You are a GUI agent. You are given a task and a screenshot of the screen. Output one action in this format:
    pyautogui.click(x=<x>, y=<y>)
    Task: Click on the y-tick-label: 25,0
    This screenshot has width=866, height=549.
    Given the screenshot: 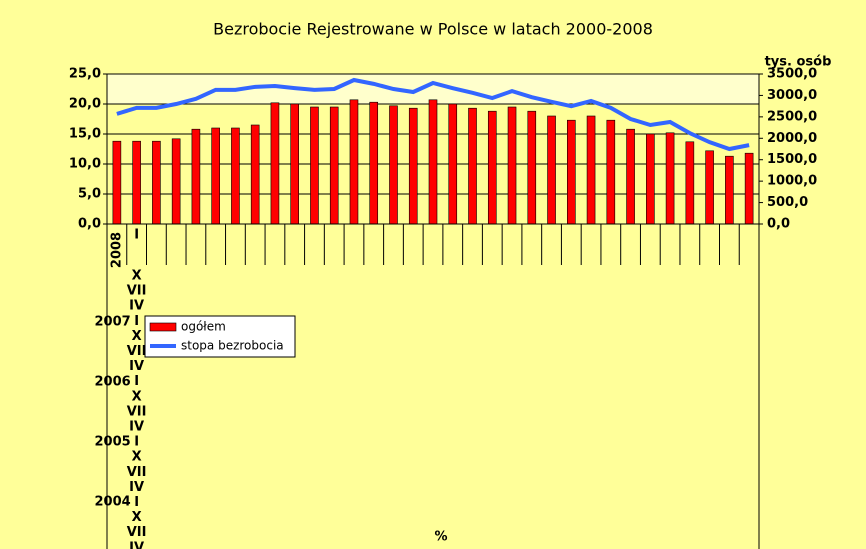 What is the action you would take?
    pyautogui.click(x=85, y=74)
    